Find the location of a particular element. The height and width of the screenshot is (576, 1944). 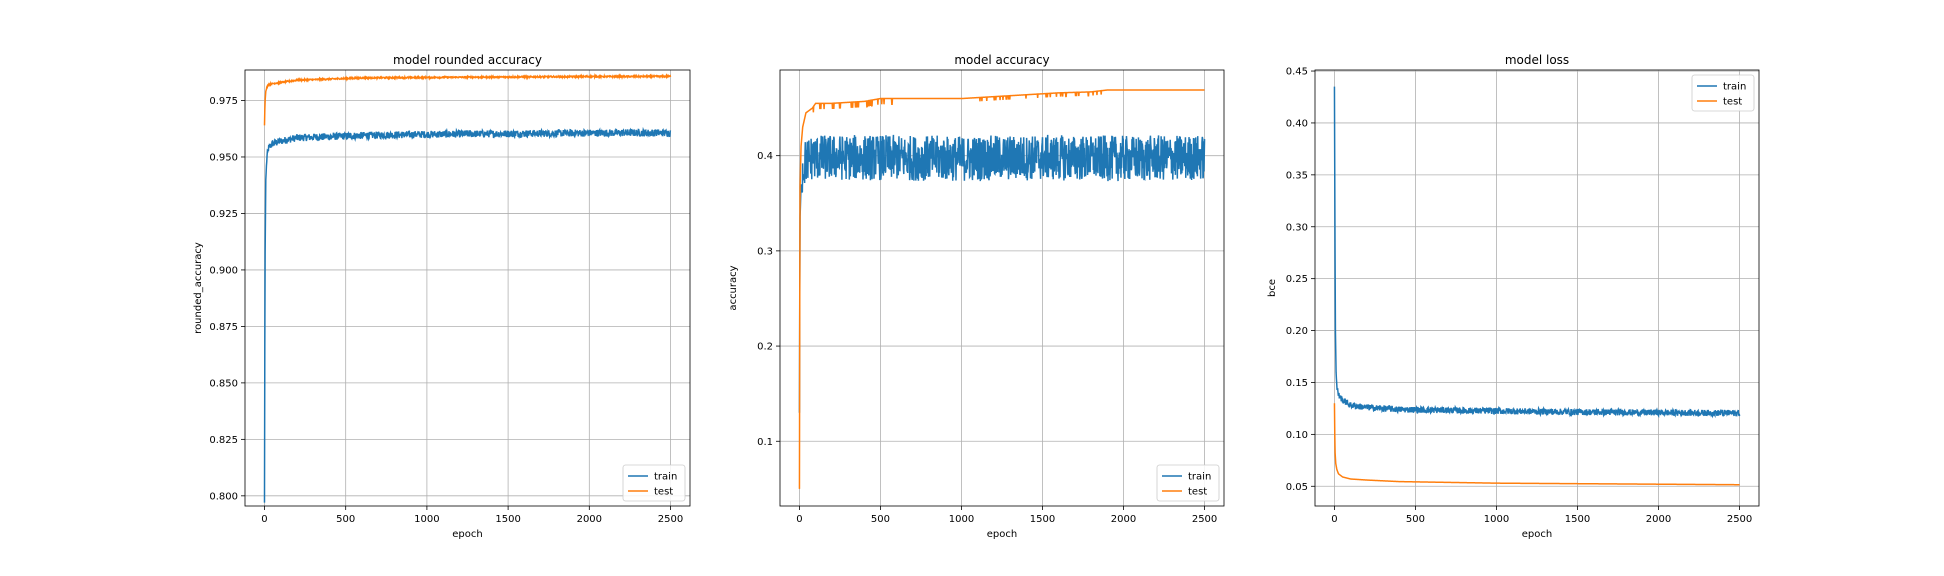

y-tick-label: 0.825 is located at coordinates (223, 440).